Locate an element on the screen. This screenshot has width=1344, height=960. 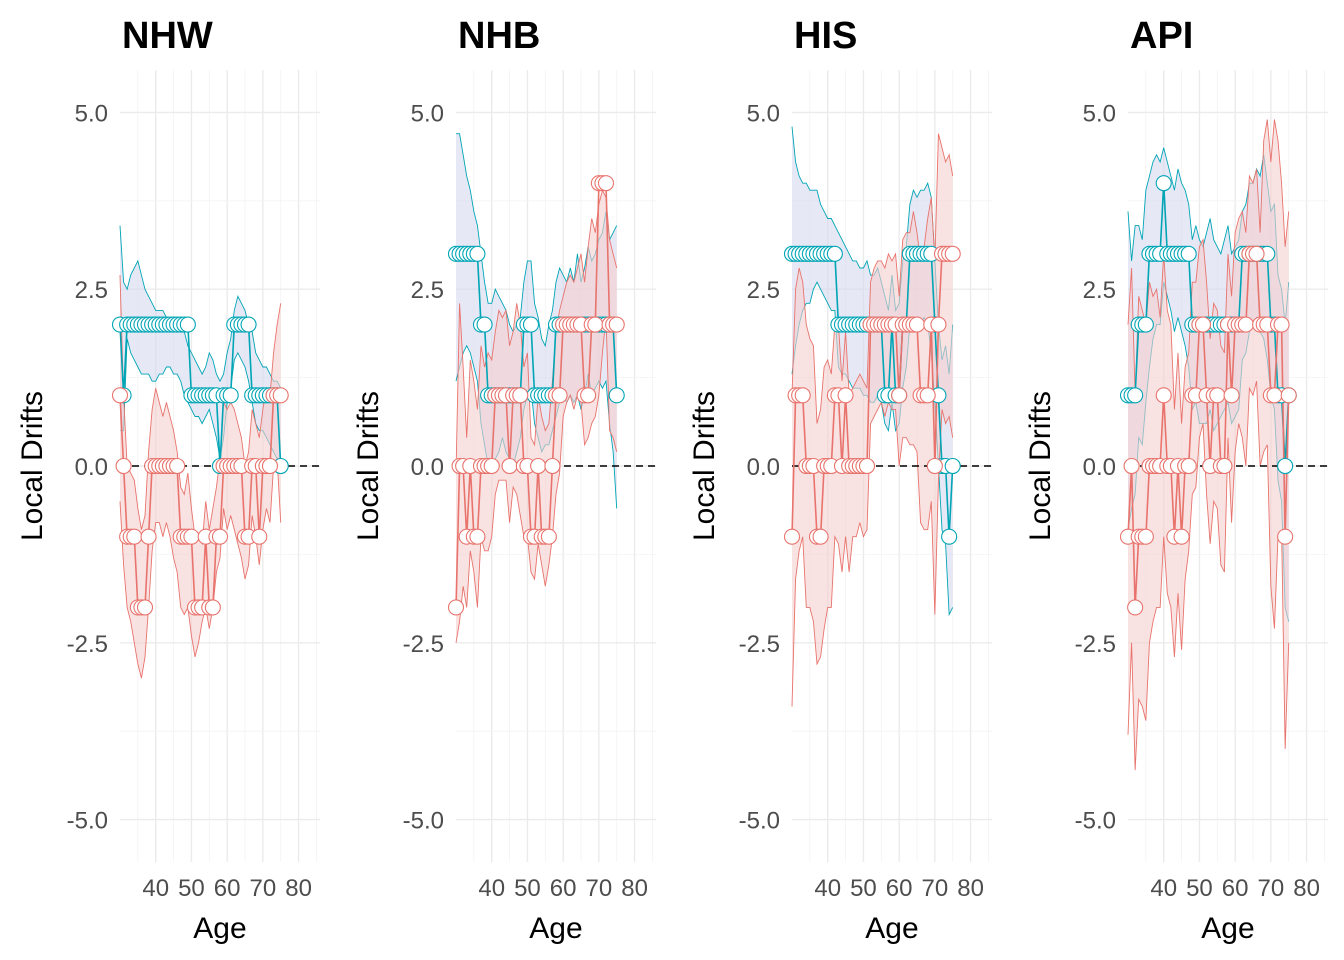
confidence-band-red is located at coordinates (536, 416).